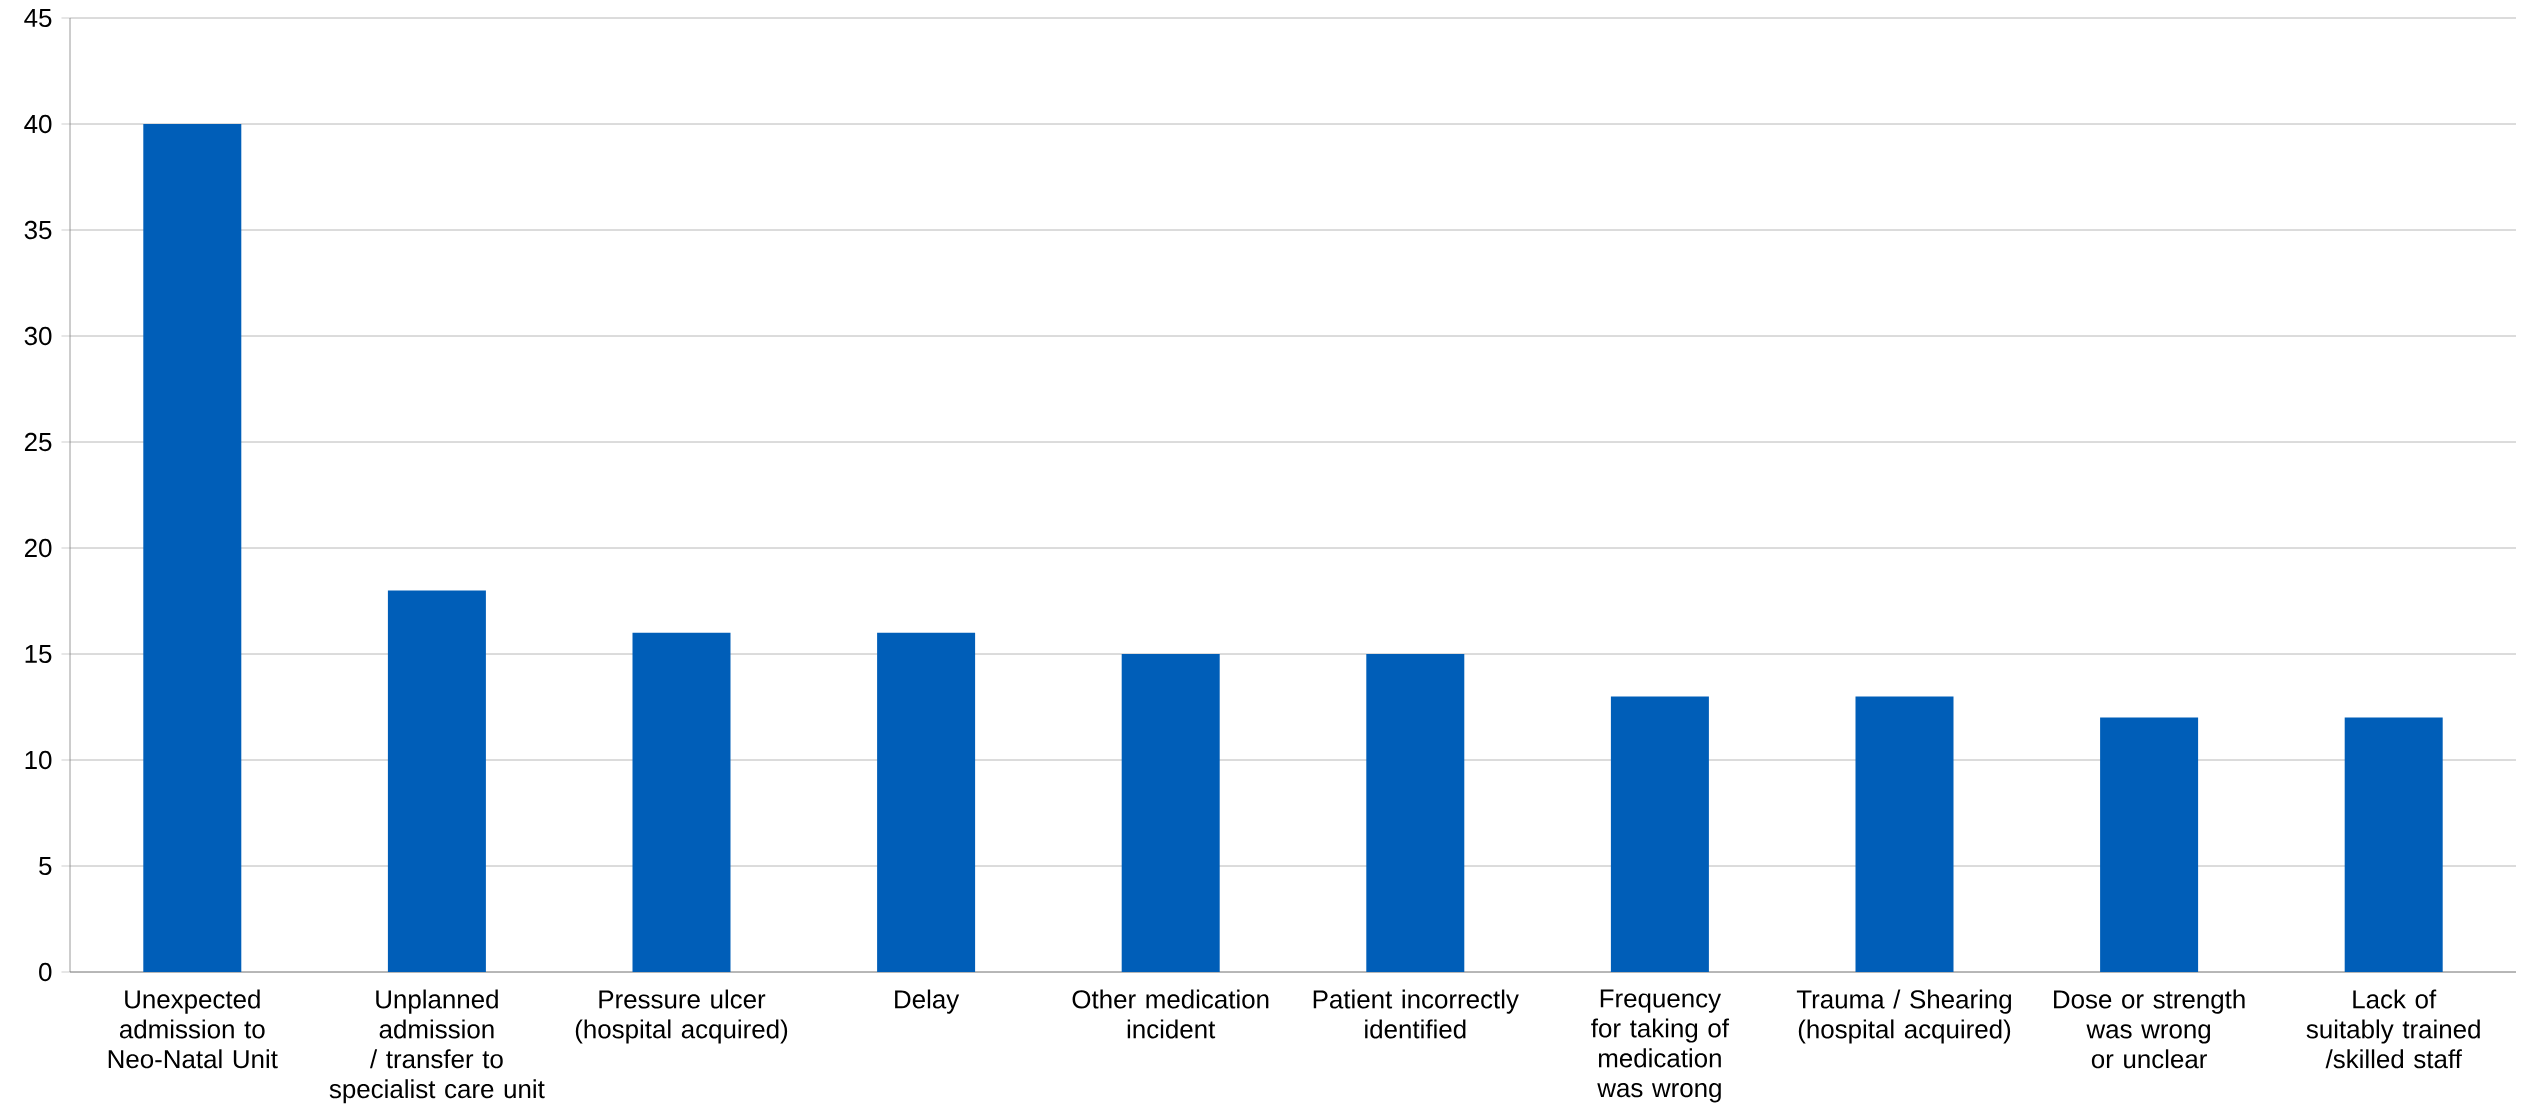 The image size is (2529, 1117). I want to click on x-tick-label: Frequency for taking of medication was wrong, so click(1660, 1046).